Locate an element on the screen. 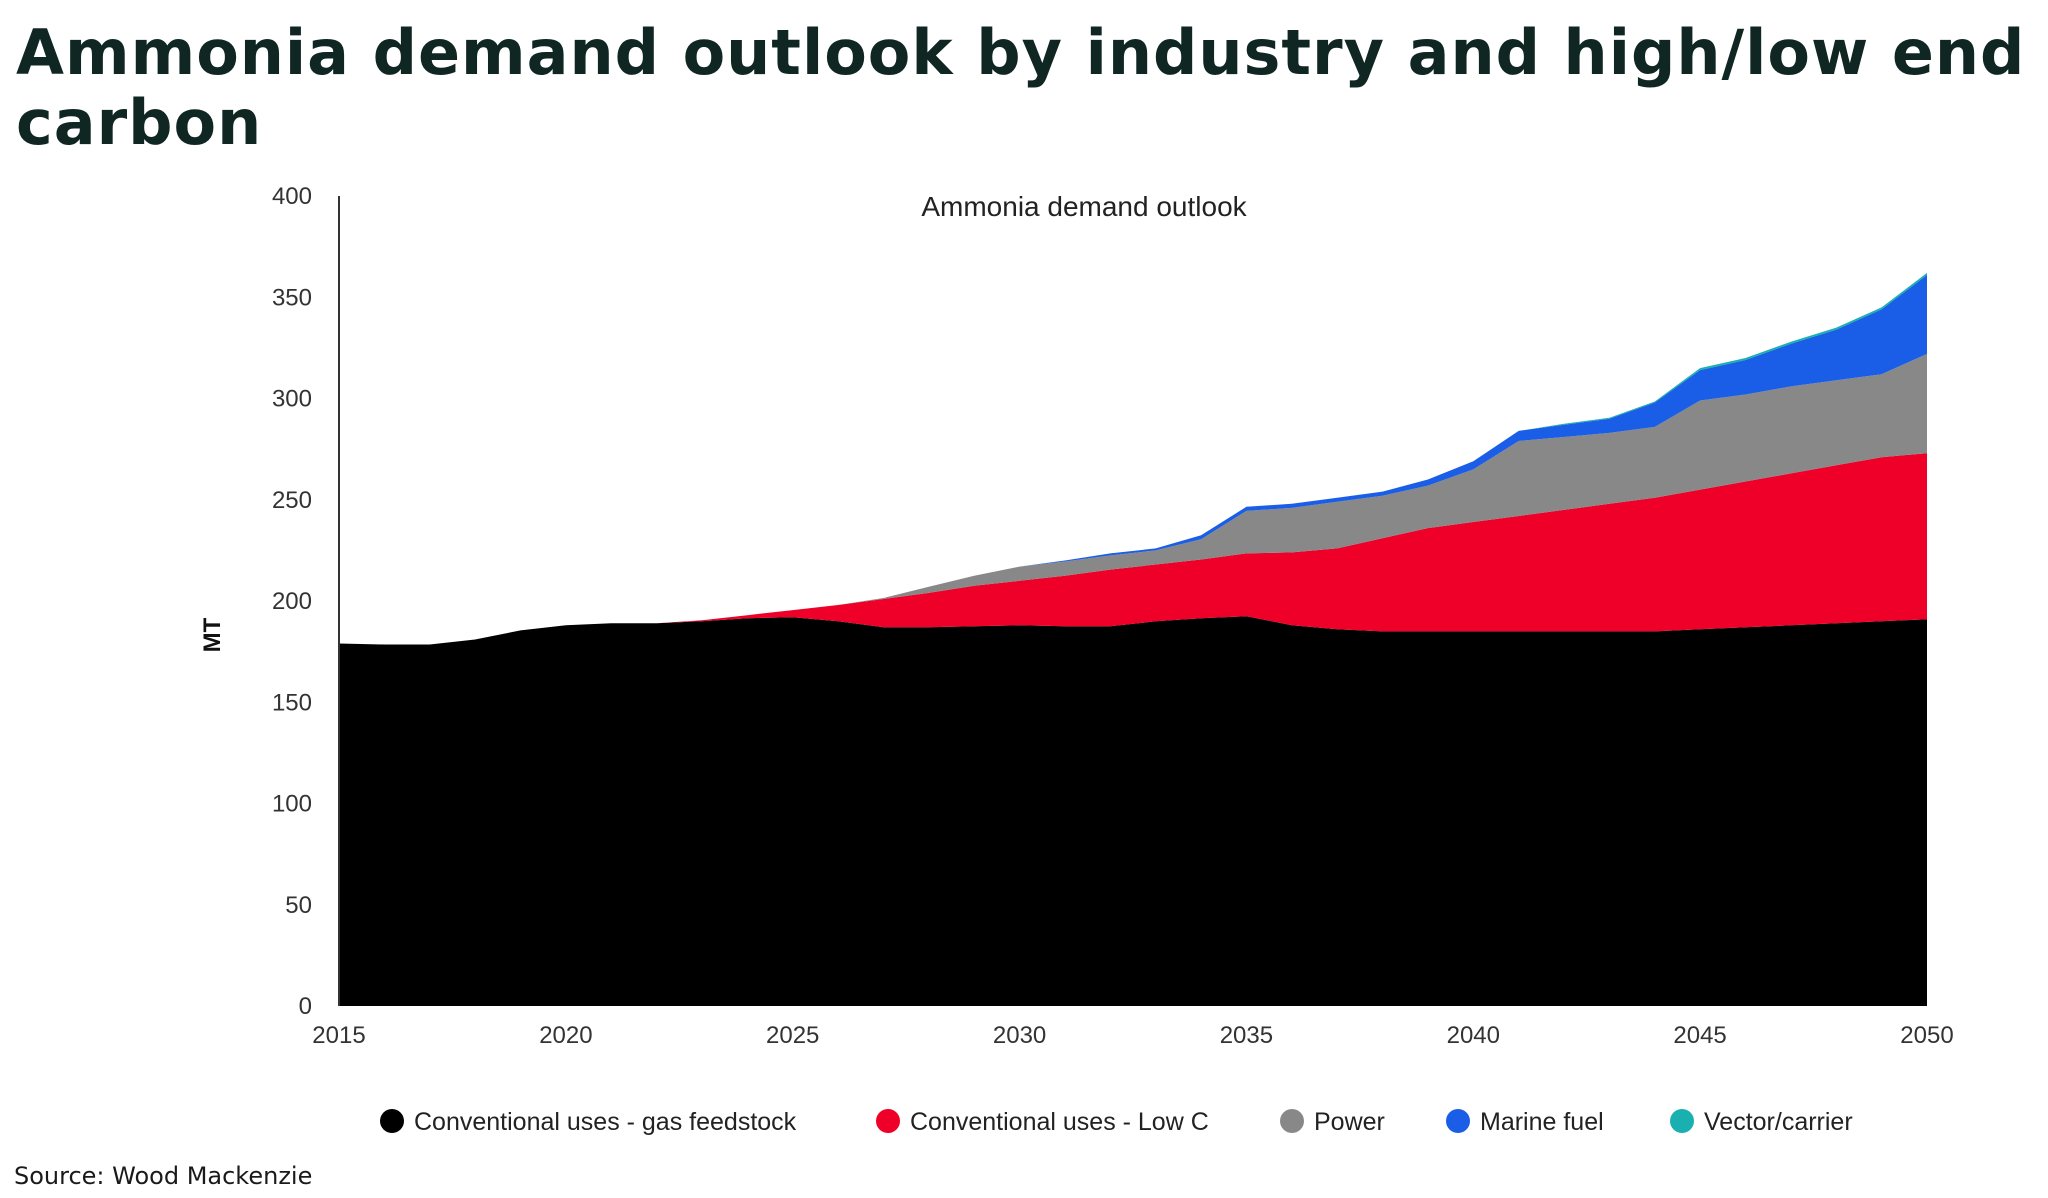  x-tick-label: 2015 is located at coordinates (338, 1035).